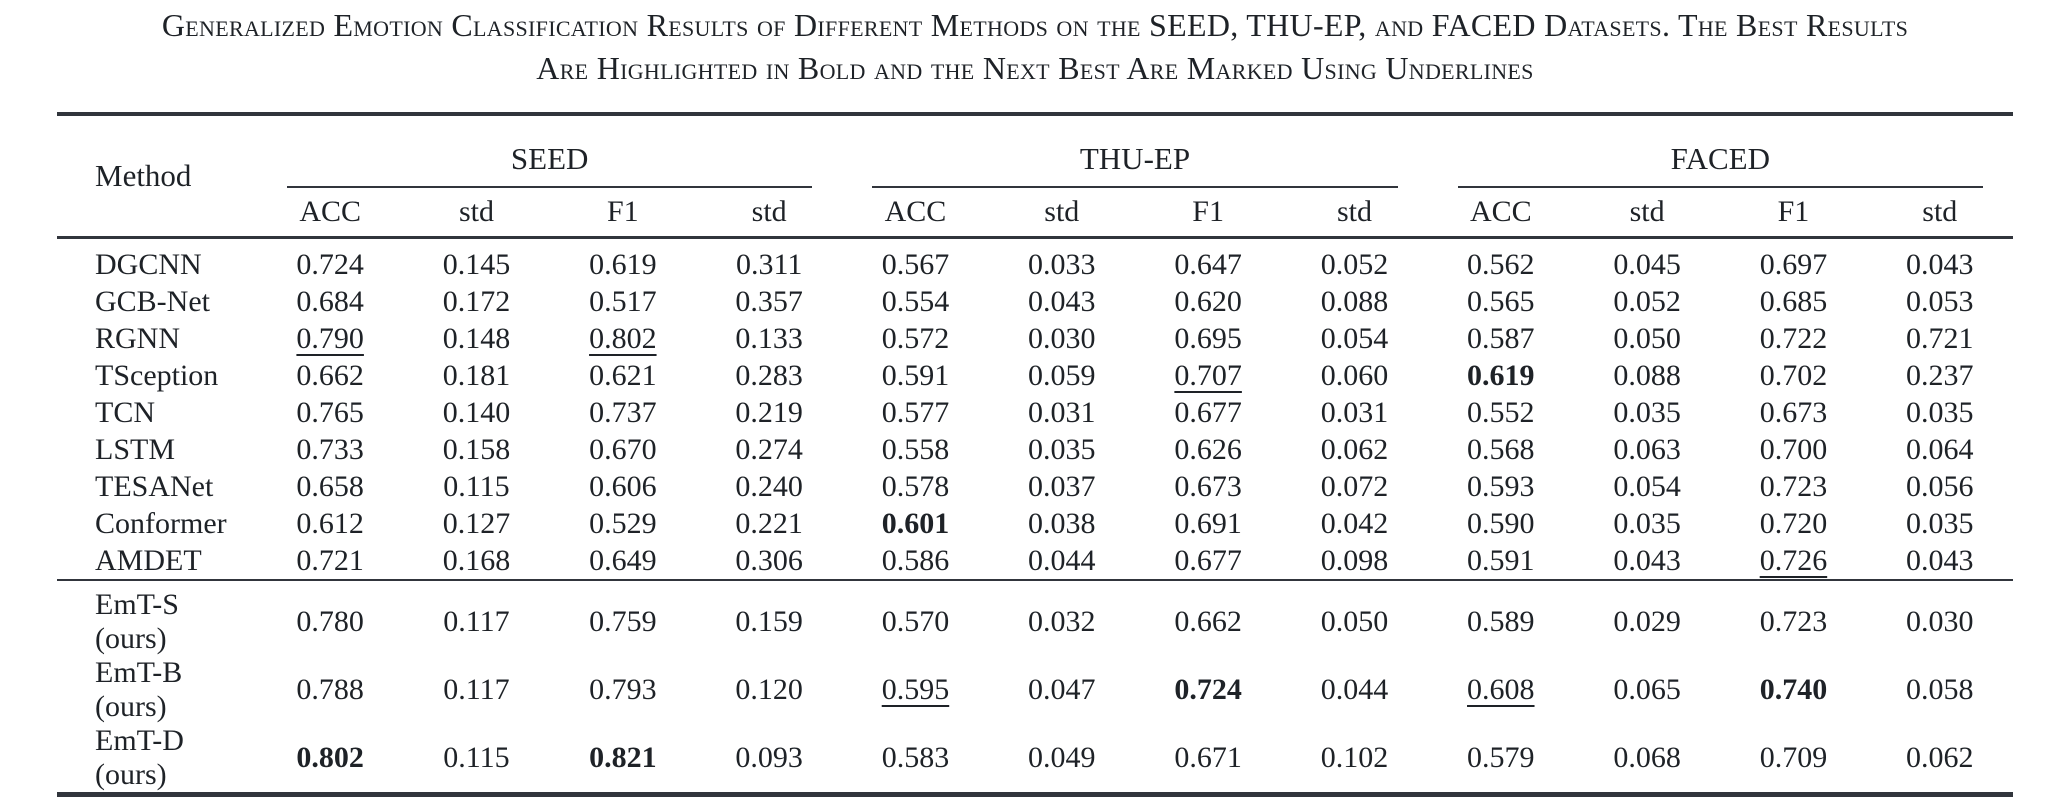 The image size is (2070, 797). What do you see at coordinates (769, 375) in the screenshot?
I see `table-cell: 0.283` at bounding box center [769, 375].